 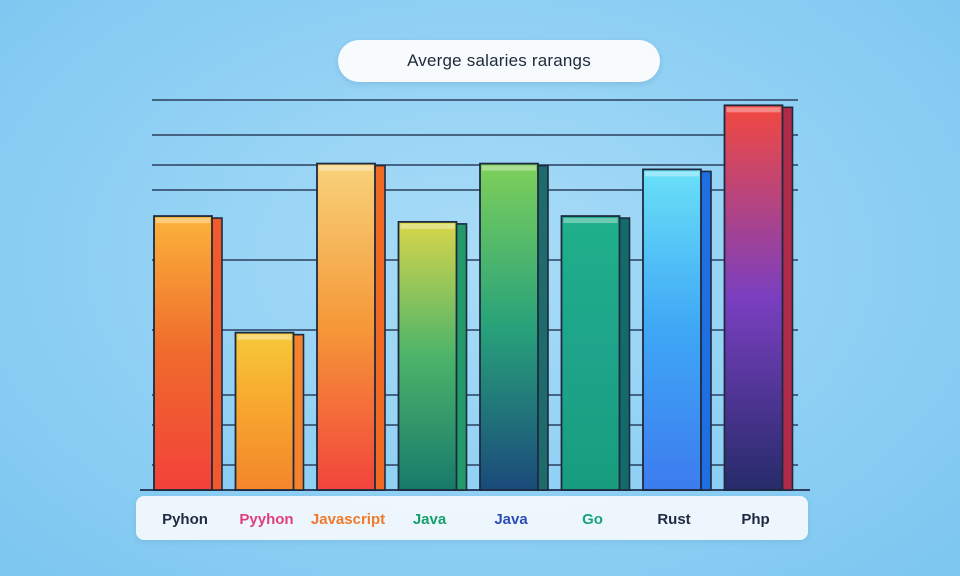 What do you see at coordinates (499, 61) in the screenshot?
I see `chart-title: Averge salaries rarangs` at bounding box center [499, 61].